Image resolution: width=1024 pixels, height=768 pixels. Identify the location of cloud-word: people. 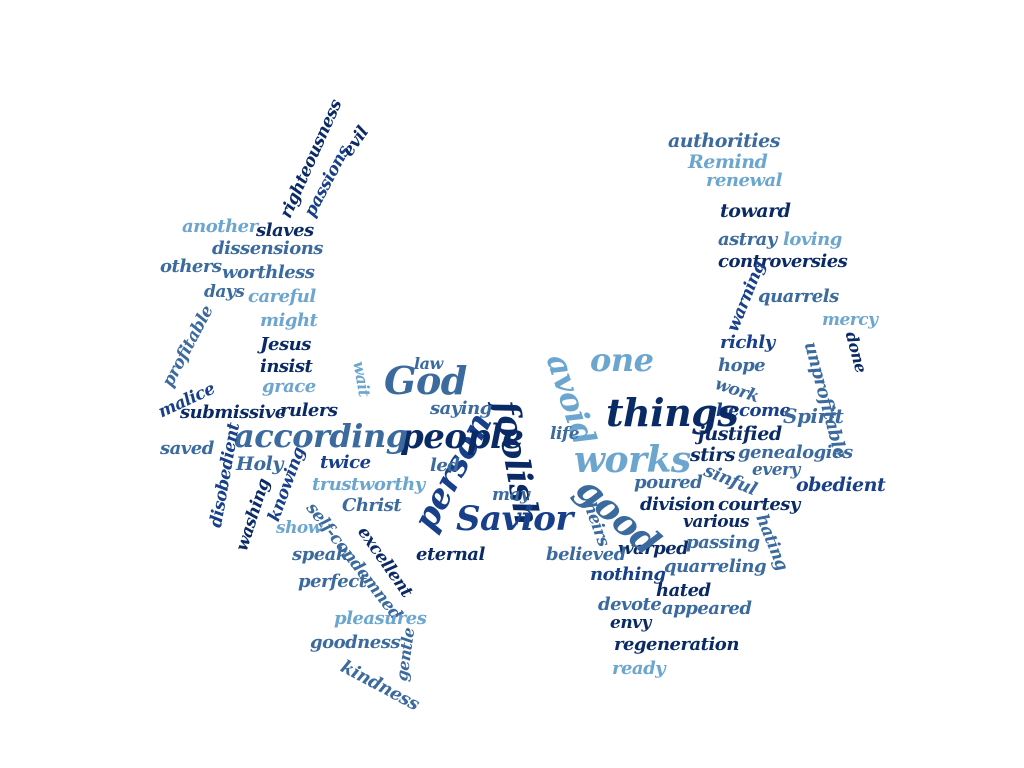
(462, 437).